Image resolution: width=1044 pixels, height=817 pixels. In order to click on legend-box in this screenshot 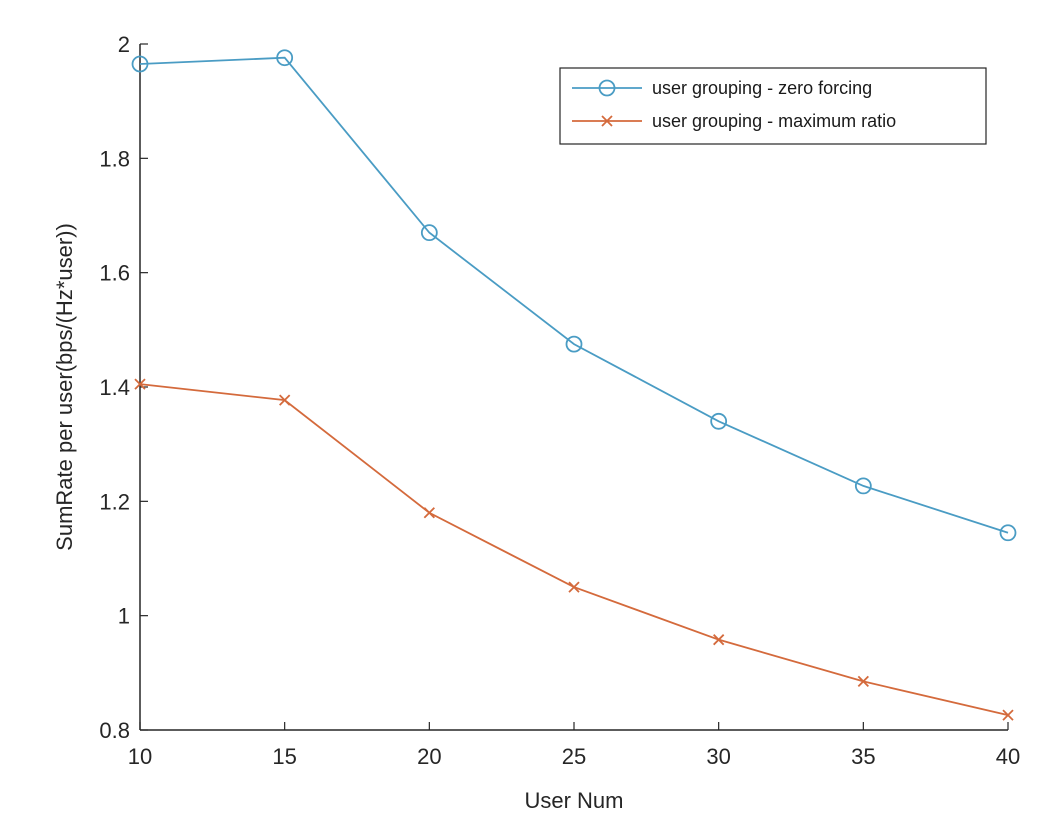, I will do `click(773, 106)`.